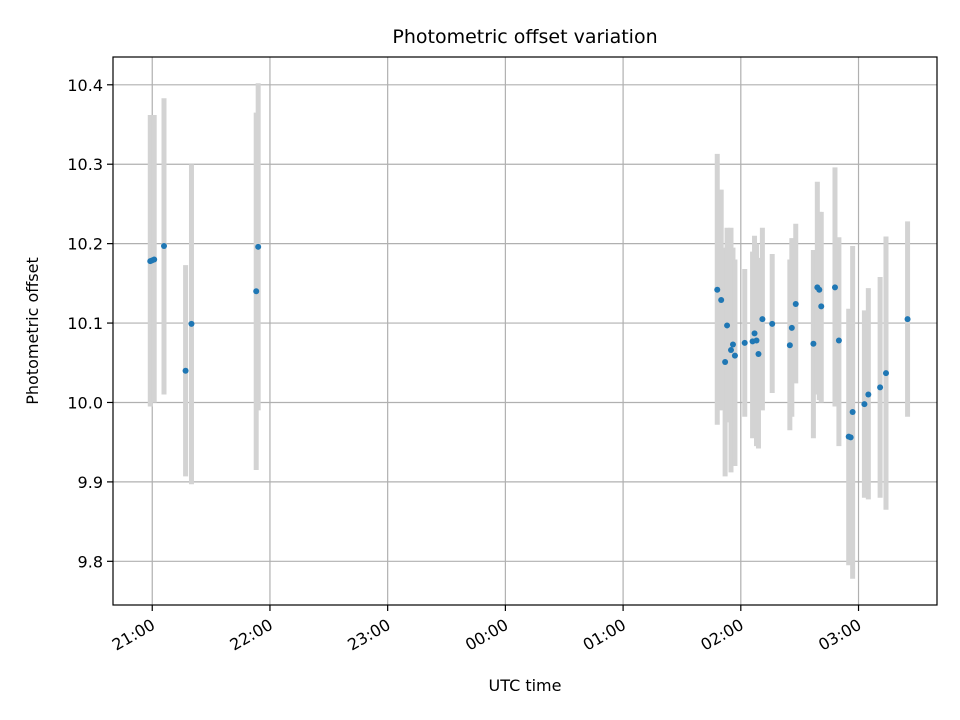 Image resolution: width=960 pixels, height=720 pixels. Describe the element at coordinates (524, 37) in the screenshot. I see `chart-title: Photometric offset variation` at that location.